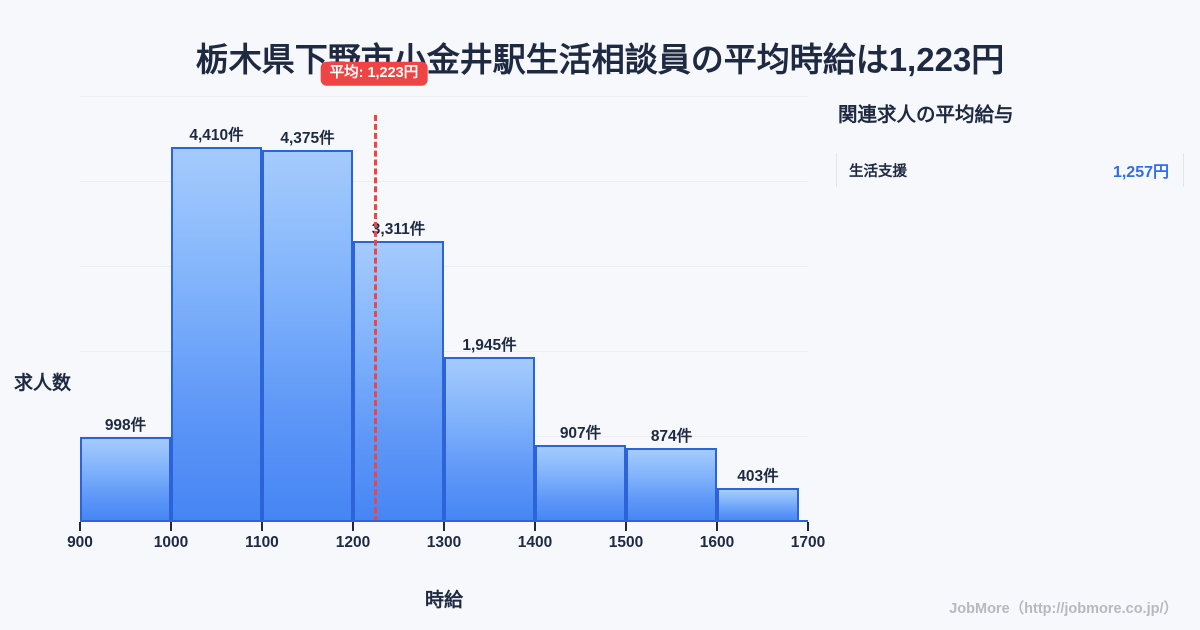  What do you see at coordinates (375, 318) in the screenshot?
I see `average-line` at bounding box center [375, 318].